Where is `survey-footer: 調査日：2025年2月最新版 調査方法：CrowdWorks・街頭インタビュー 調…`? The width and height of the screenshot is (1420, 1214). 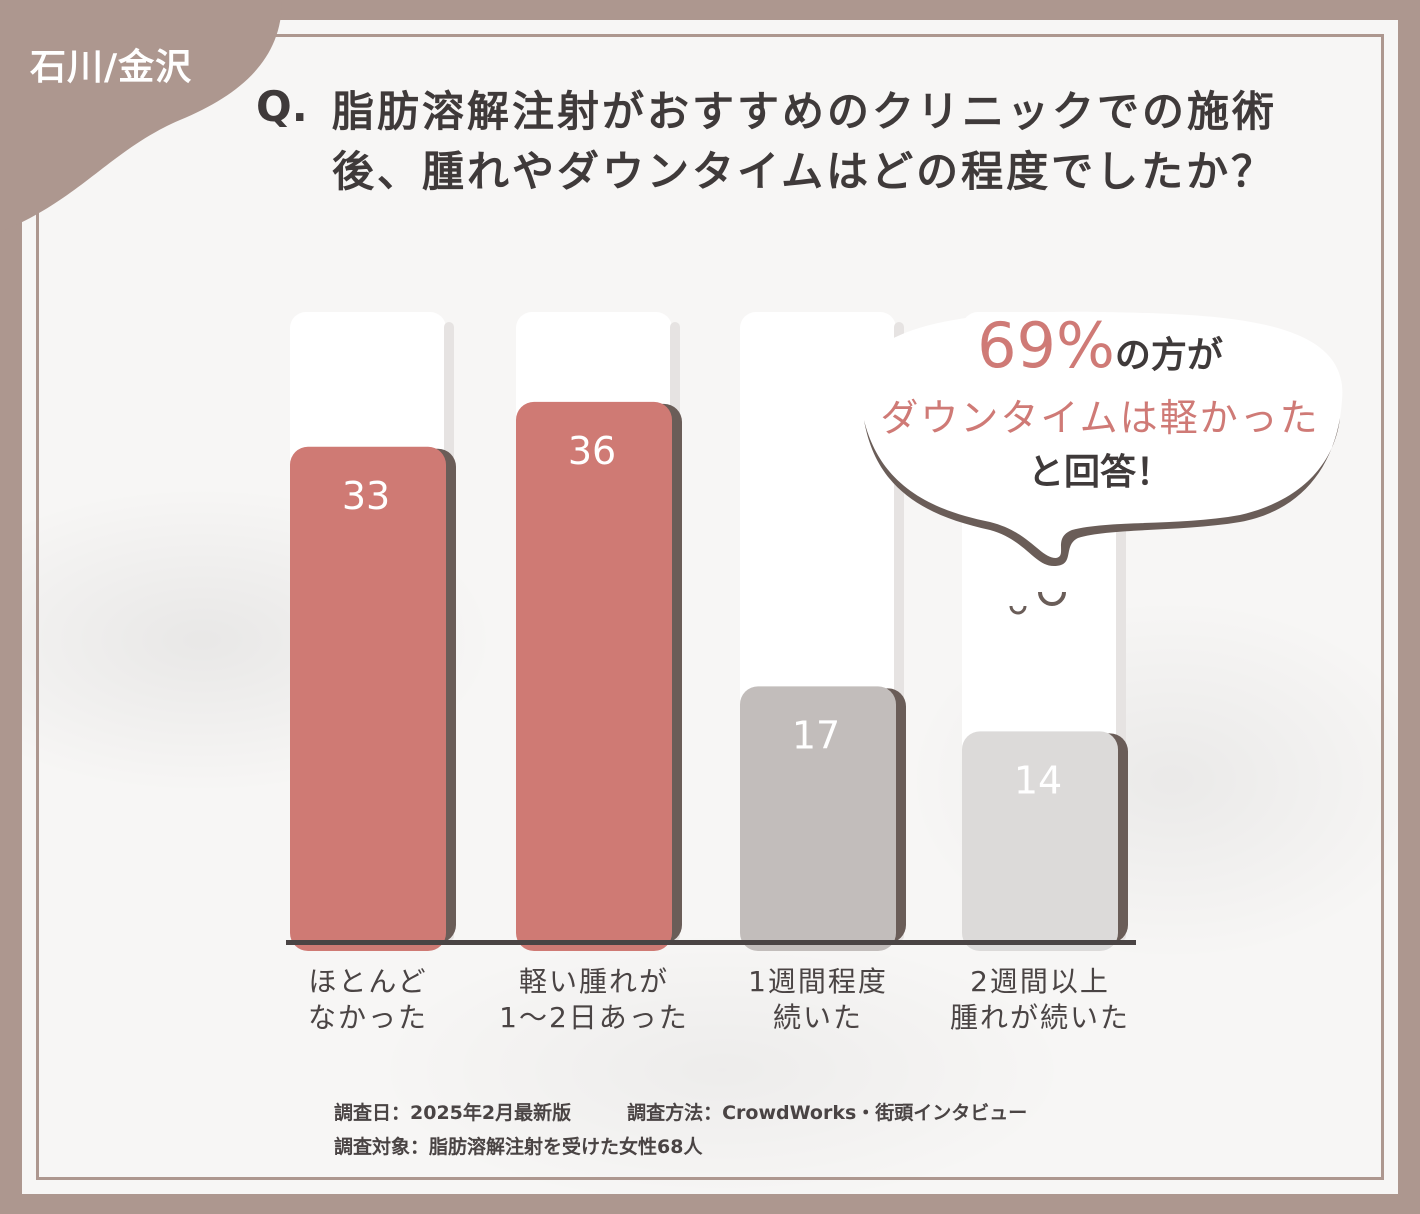 survey-footer: 調査日：2025年2月最新版 調査方法：CrowdWorks・街頭インタビュー 調… is located at coordinates (680, 1130).